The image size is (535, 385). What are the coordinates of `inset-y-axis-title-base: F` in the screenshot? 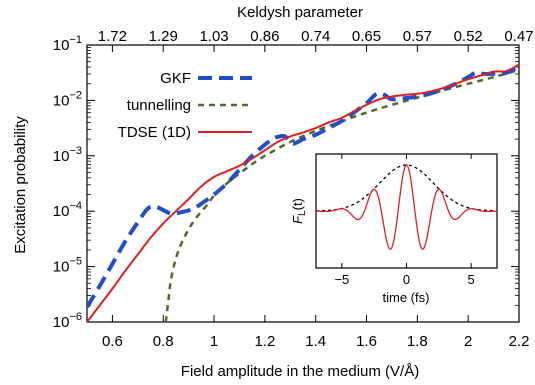 It's located at (297, 219).